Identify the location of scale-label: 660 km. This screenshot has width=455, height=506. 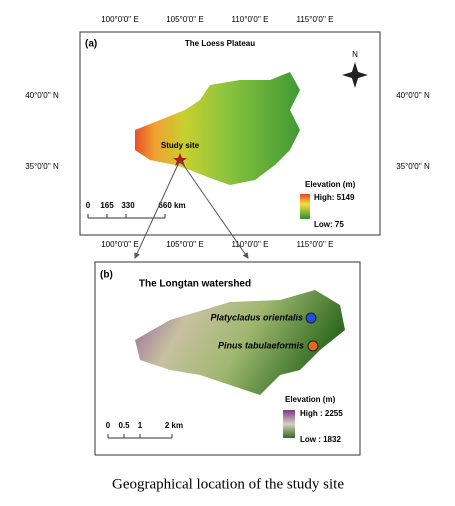
(171, 205).